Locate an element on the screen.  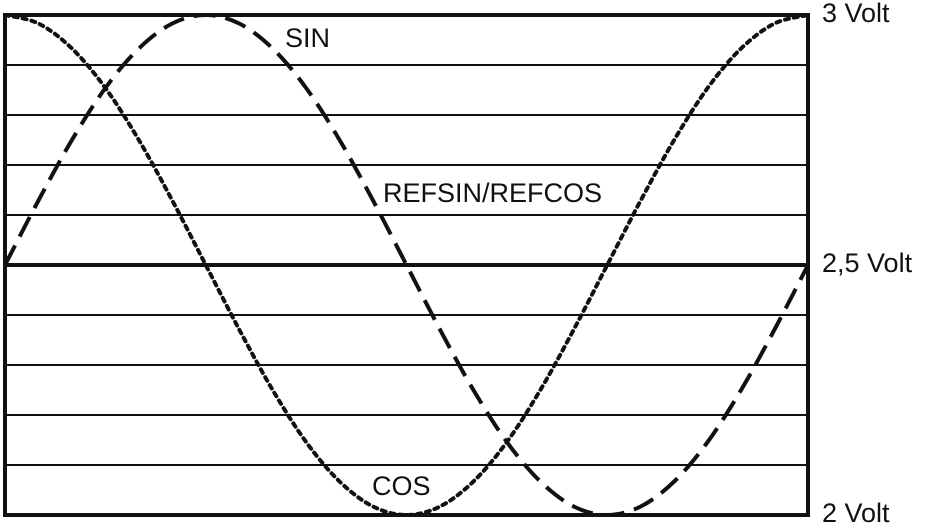
y-tick-label: 3 Volt is located at coordinates (856, 14).